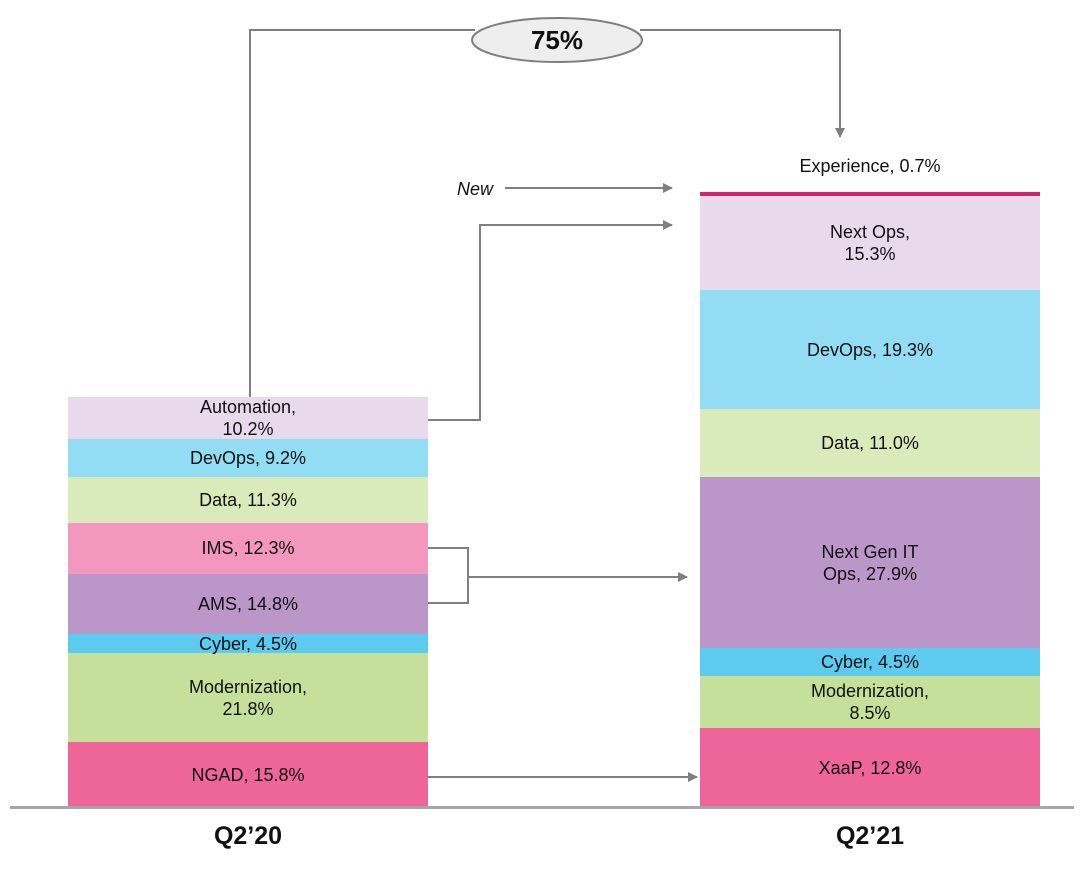 This screenshot has width=1084, height=875. I want to click on segment-label: Next Ops, 15.3%, so click(870, 243).